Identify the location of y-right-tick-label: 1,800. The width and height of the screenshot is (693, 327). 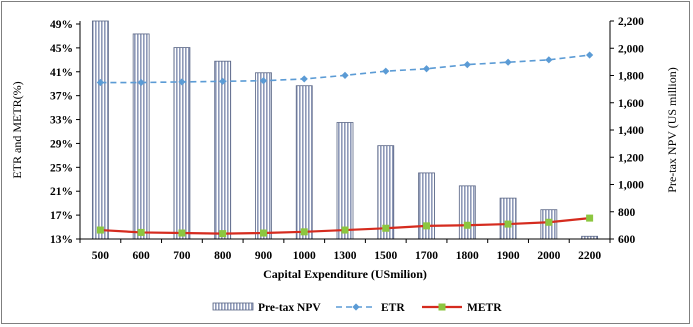
(631, 77).